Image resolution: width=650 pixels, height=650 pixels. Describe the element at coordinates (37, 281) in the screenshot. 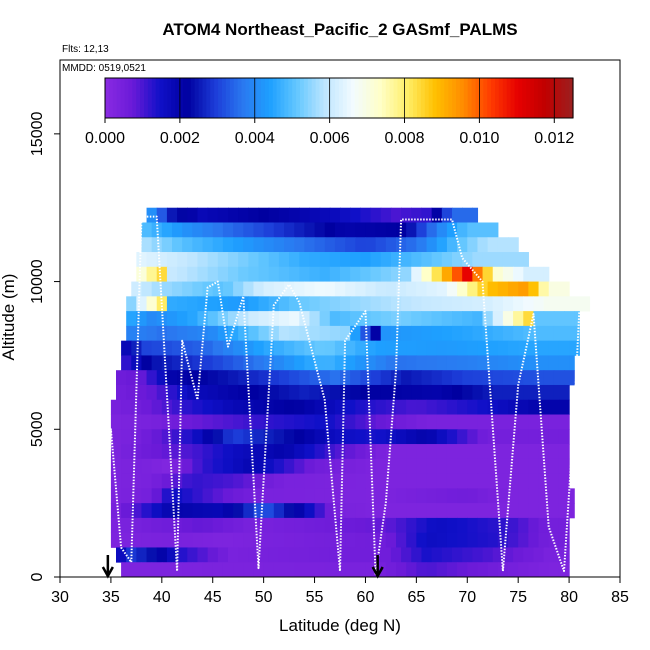

I see `y-tick-label: 10000` at that location.